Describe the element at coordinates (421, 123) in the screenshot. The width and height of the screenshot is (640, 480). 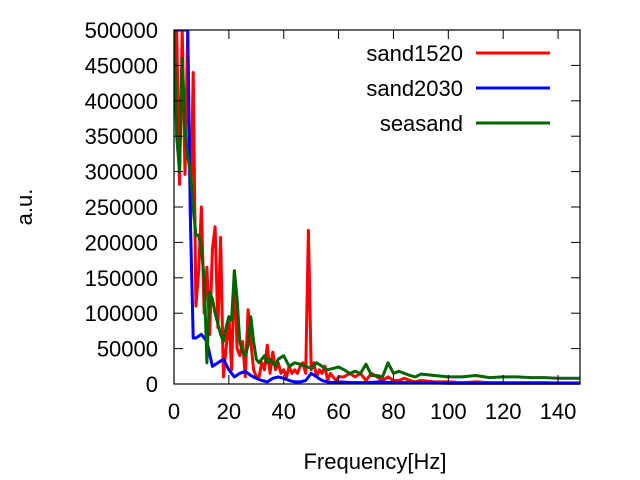
I see `legend-label-seasand: seasand` at that location.